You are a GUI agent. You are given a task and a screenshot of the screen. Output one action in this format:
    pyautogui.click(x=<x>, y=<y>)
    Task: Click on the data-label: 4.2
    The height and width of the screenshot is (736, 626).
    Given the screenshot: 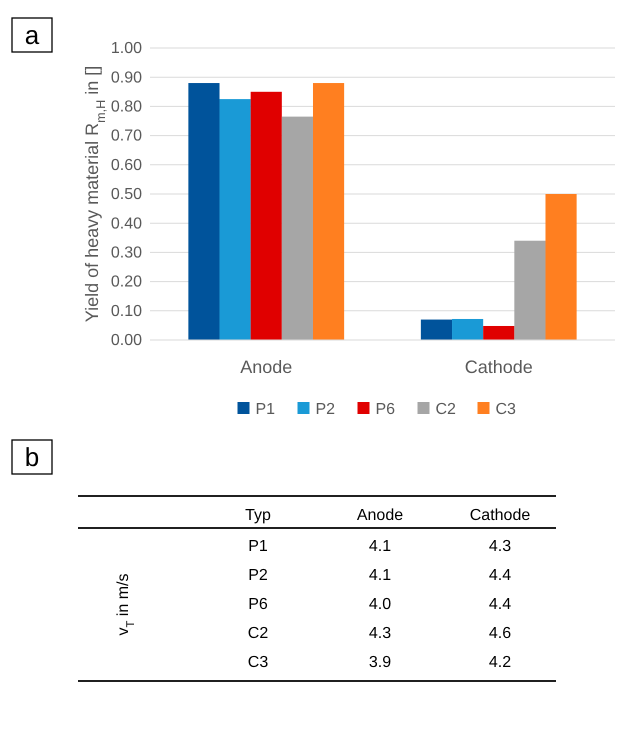 What is the action you would take?
    pyautogui.click(x=500, y=662)
    